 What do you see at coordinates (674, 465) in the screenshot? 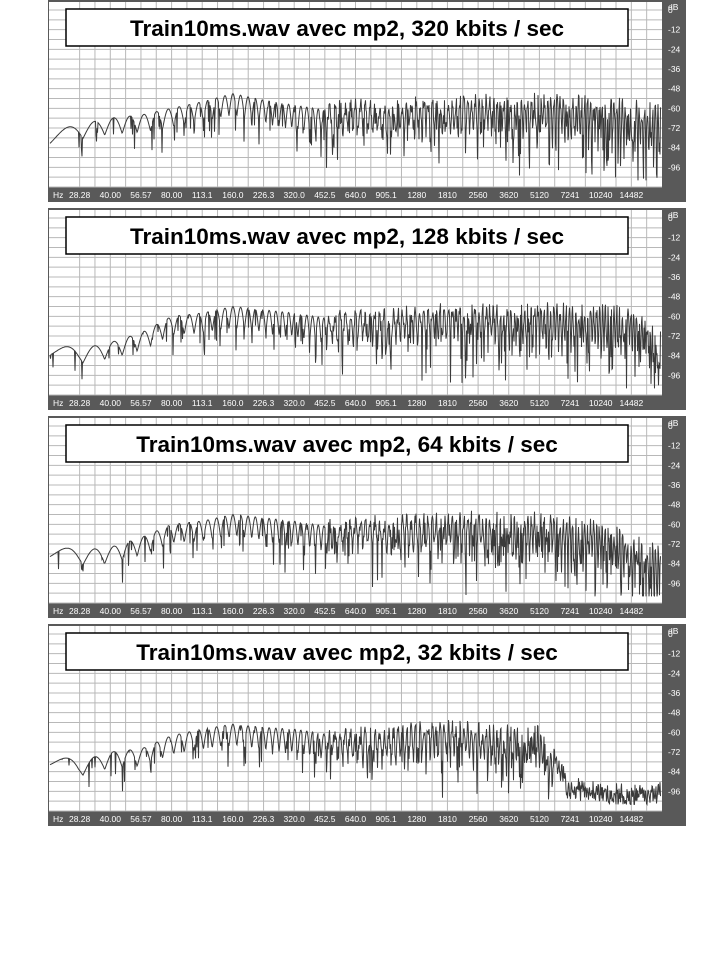
I see `y-tick-label: -24` at bounding box center [674, 465].